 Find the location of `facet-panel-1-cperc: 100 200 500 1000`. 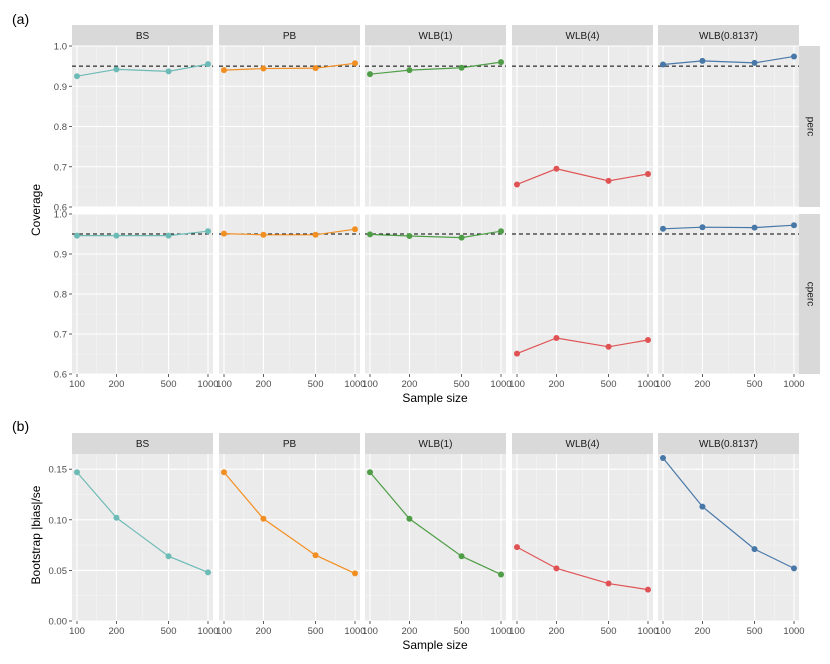

facet-panel-1-cperc: 100 200 500 1000 is located at coordinates (291, 301).